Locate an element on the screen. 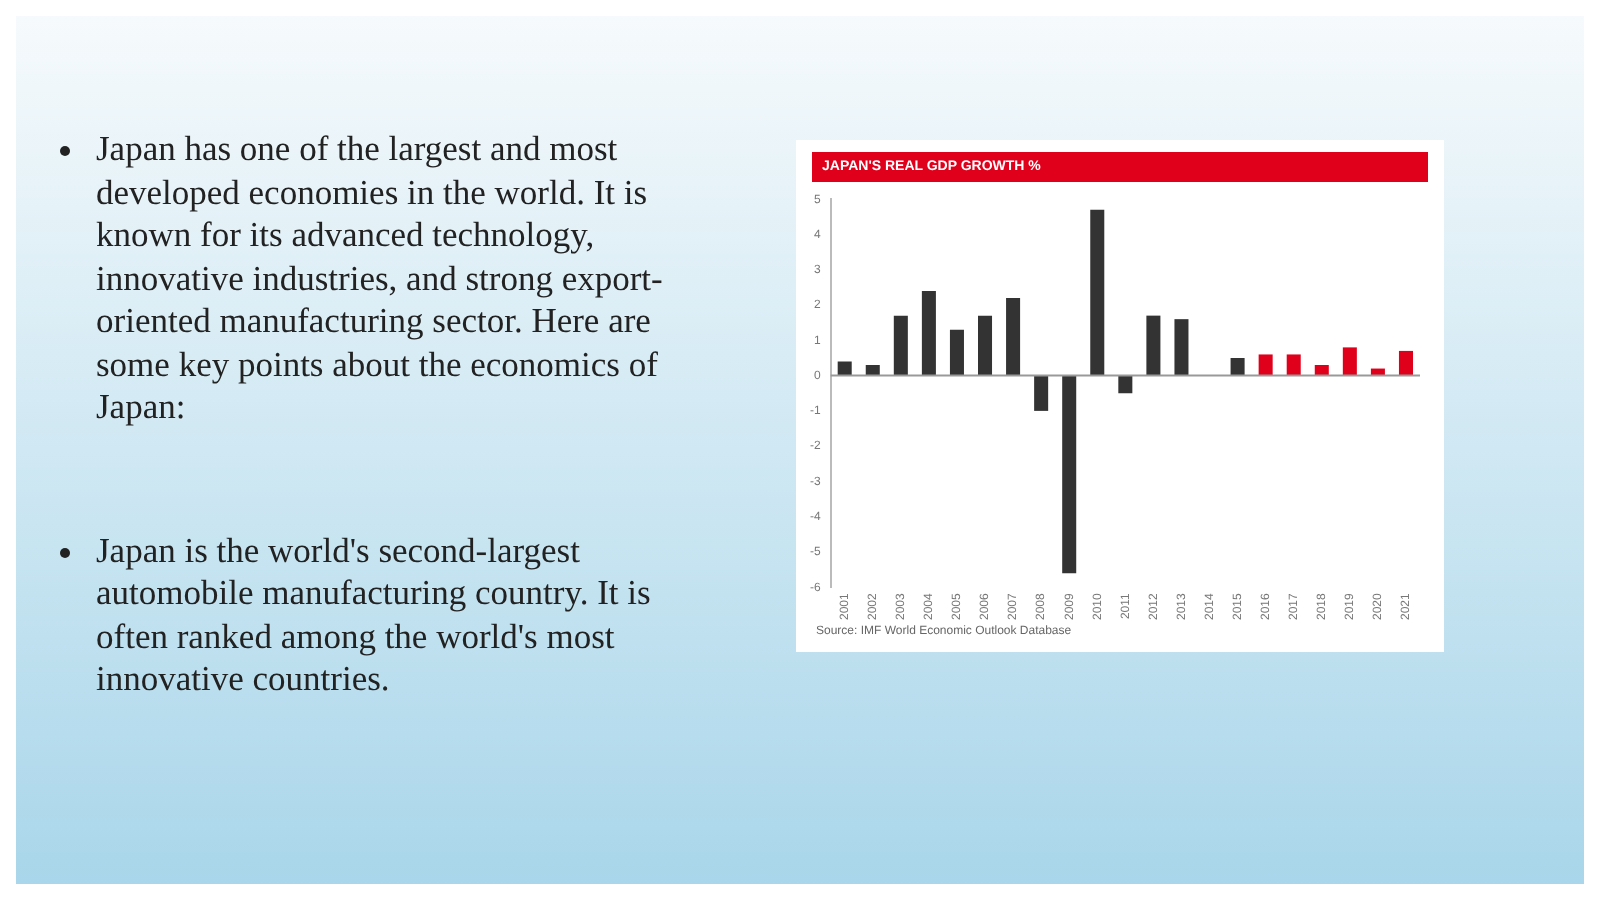 The image size is (1600, 900). text: Japan is the world's second-largest automobile manufacturing country. It is often ranked among the world's most innovative countries. is located at coordinates (374, 615).